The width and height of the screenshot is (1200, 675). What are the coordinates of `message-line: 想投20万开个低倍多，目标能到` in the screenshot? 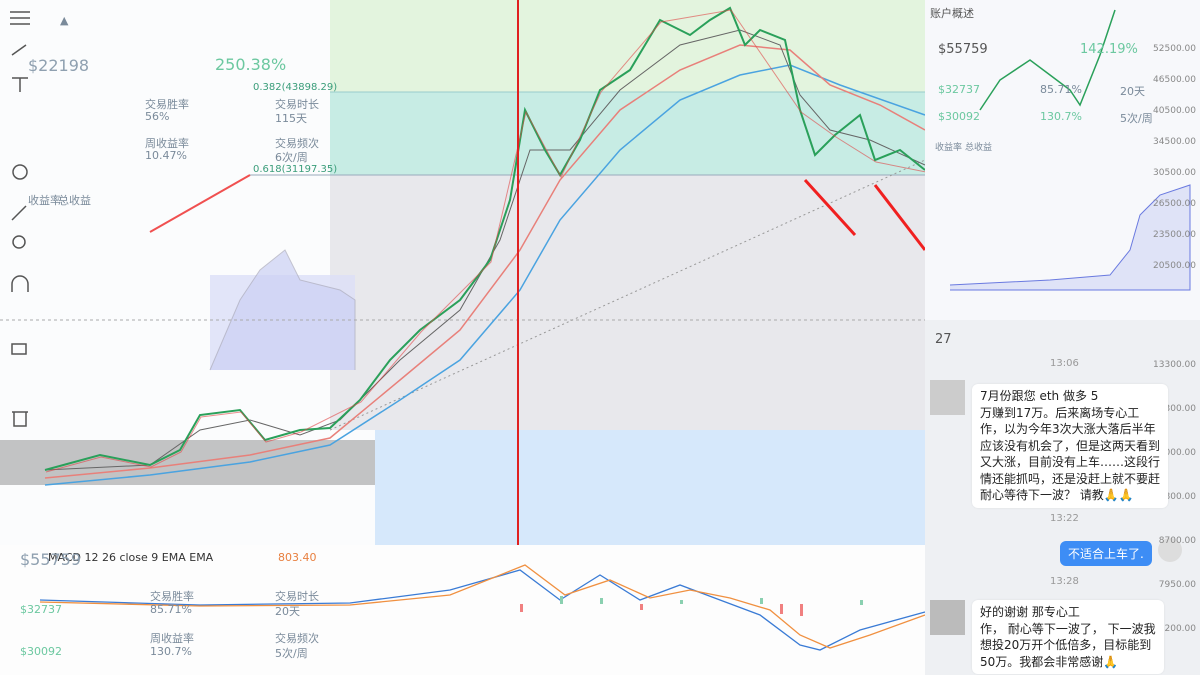 It's located at (1066, 645).